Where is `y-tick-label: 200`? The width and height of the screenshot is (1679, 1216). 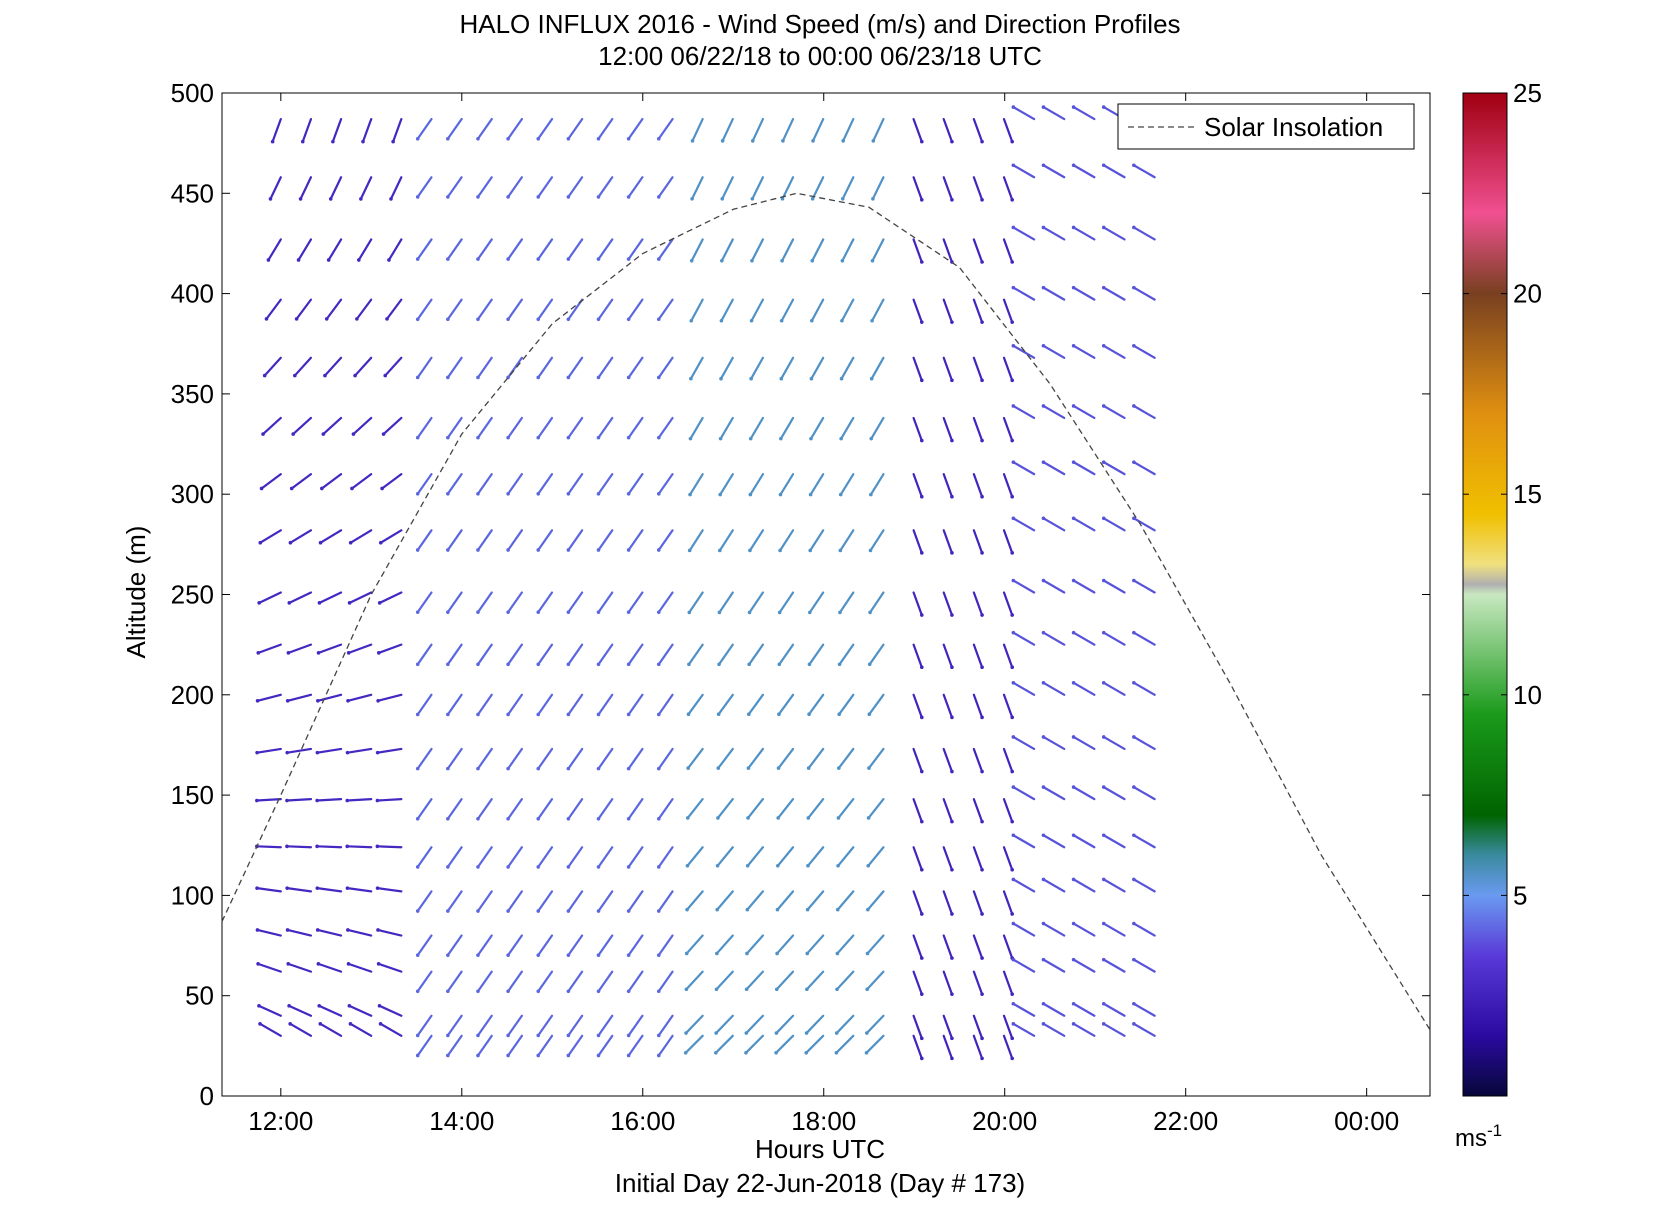
y-tick-label: 200 is located at coordinates (192, 695).